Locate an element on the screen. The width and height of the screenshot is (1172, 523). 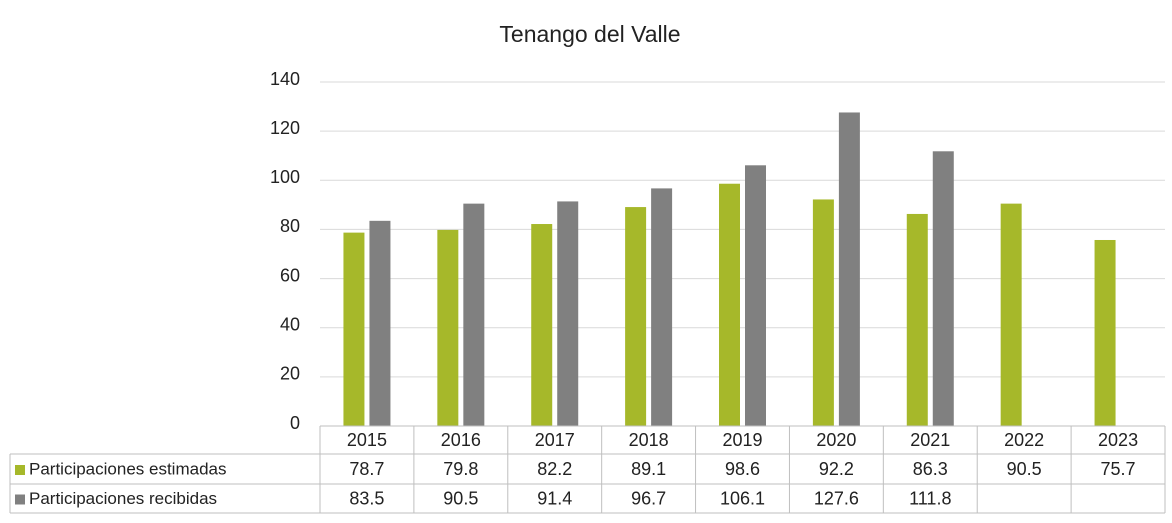
x-tick-label: 2015 is located at coordinates (367, 440).